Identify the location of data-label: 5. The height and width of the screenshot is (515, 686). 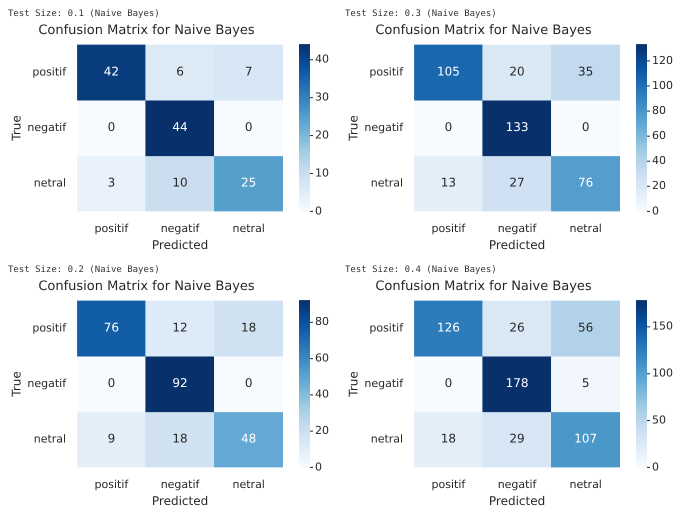
(586, 383).